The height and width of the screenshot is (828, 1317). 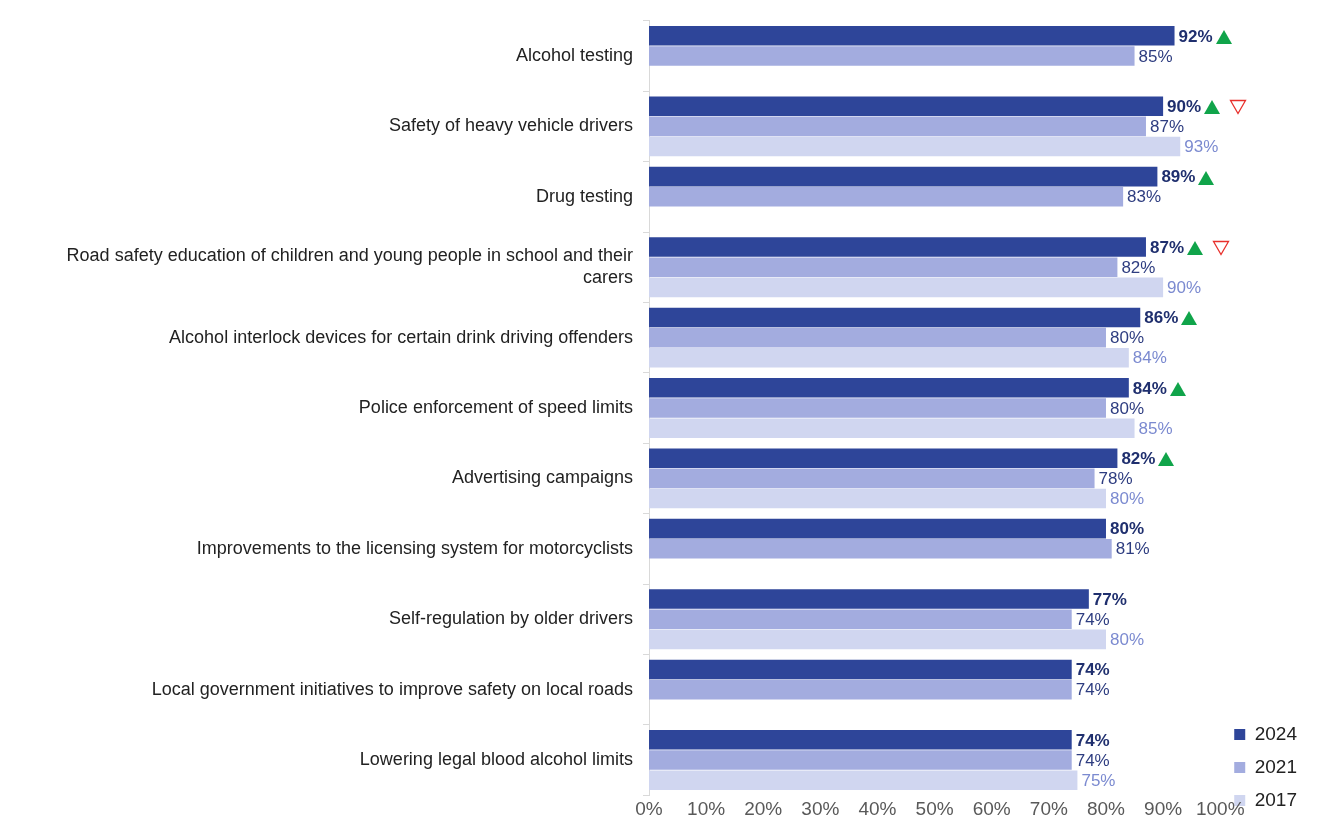 What do you see at coordinates (392, 688) in the screenshot?
I see `y-tick-label: Local government initiatives to improve safety on local roads` at bounding box center [392, 688].